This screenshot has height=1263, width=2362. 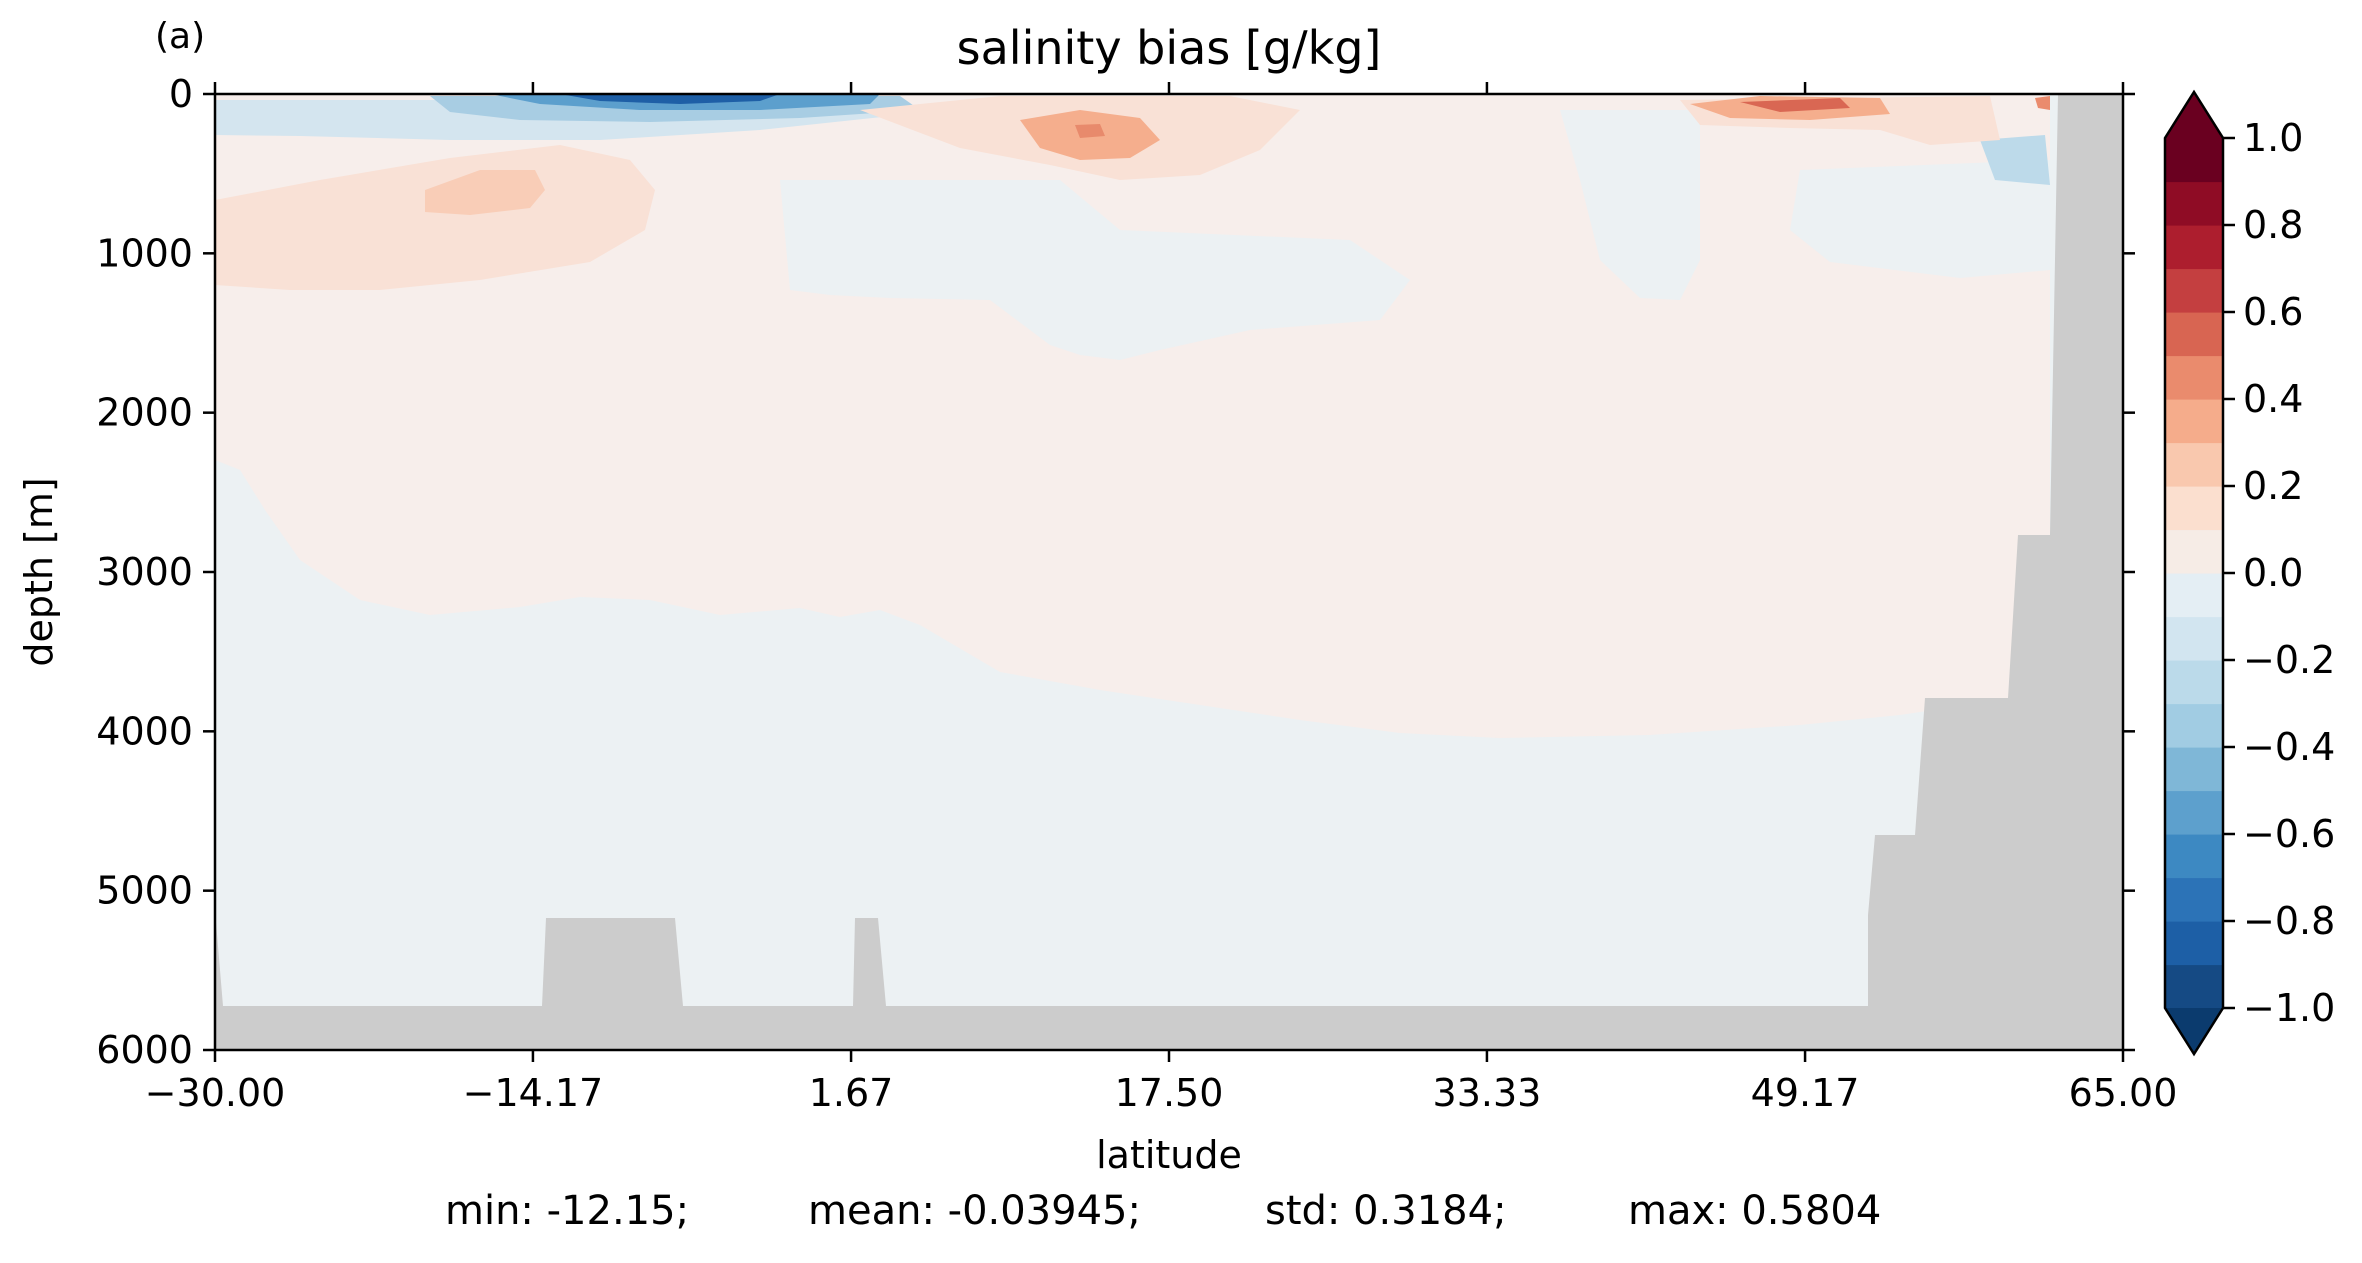 I want to click on colorbar-tick-label: 0.6, so click(x=2273, y=312).